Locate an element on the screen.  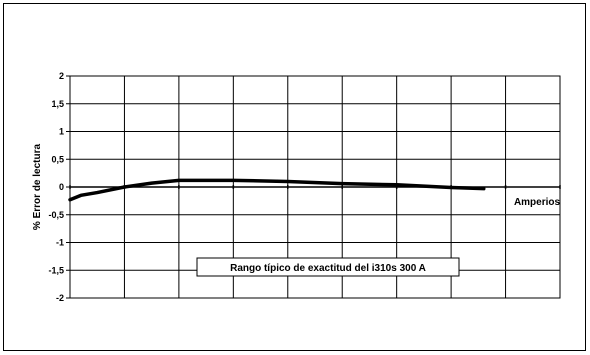
y-tick-label: -1,5 is located at coordinates (56, 270).